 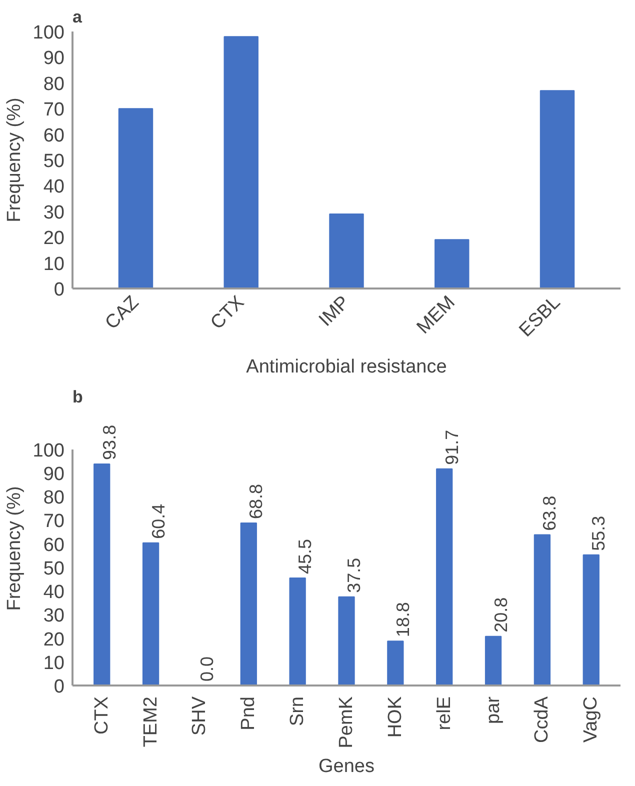 I want to click on x-tick-label: par, so click(x=493, y=710).